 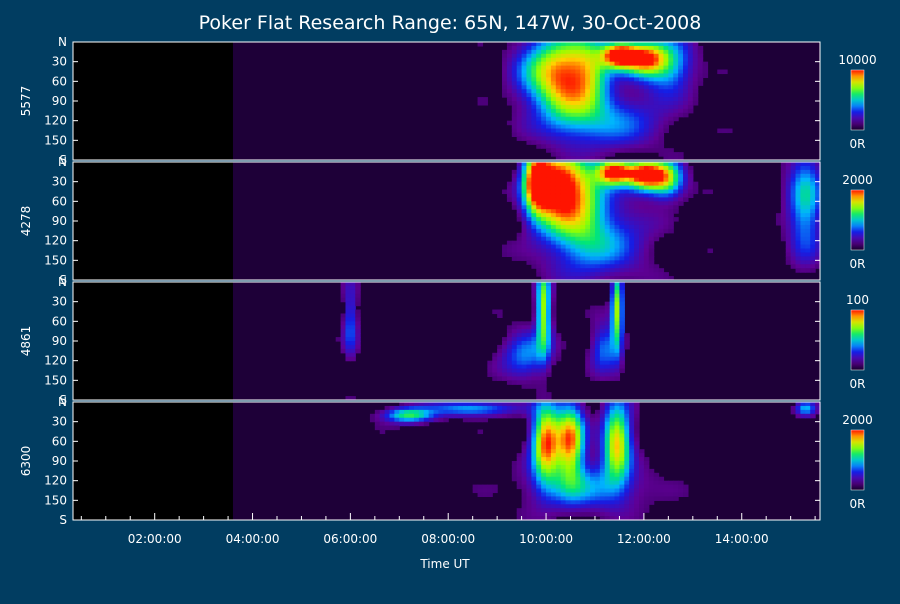 What do you see at coordinates (59, 81) in the screenshot?
I see `y-tick-label: 60` at bounding box center [59, 81].